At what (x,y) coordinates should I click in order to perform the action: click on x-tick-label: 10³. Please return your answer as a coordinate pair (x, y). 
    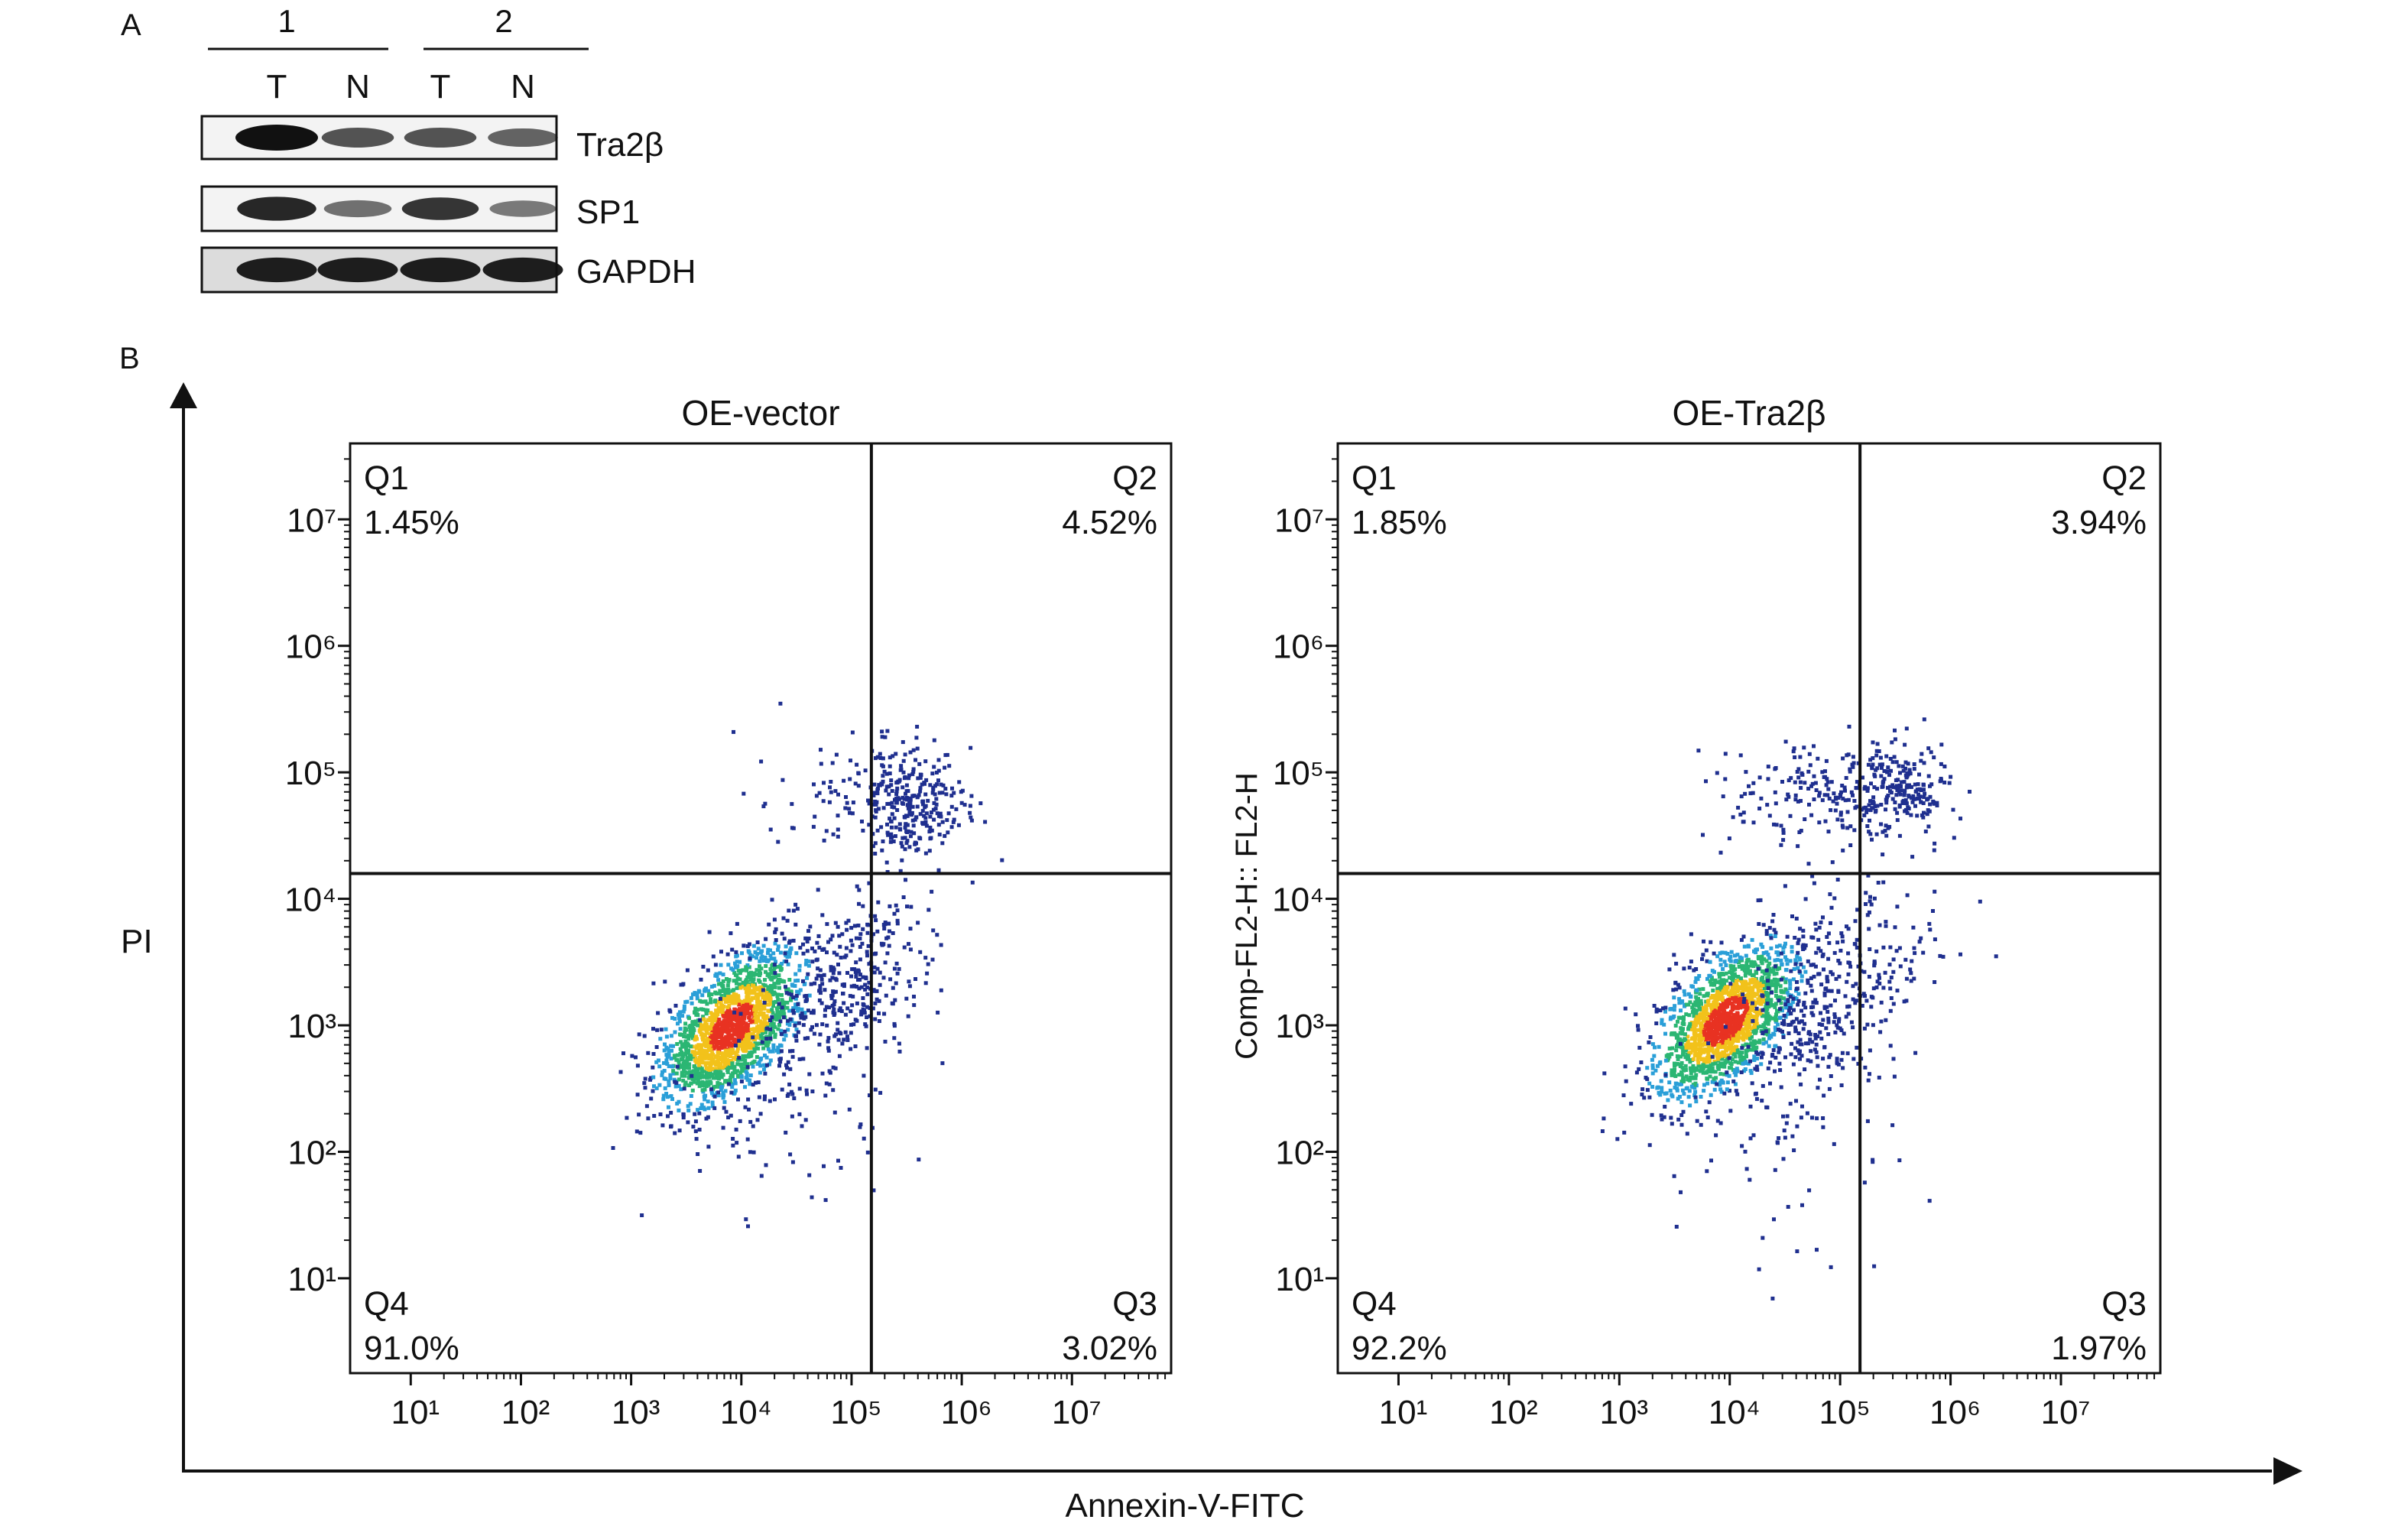
    Looking at the image, I should click on (636, 1412).